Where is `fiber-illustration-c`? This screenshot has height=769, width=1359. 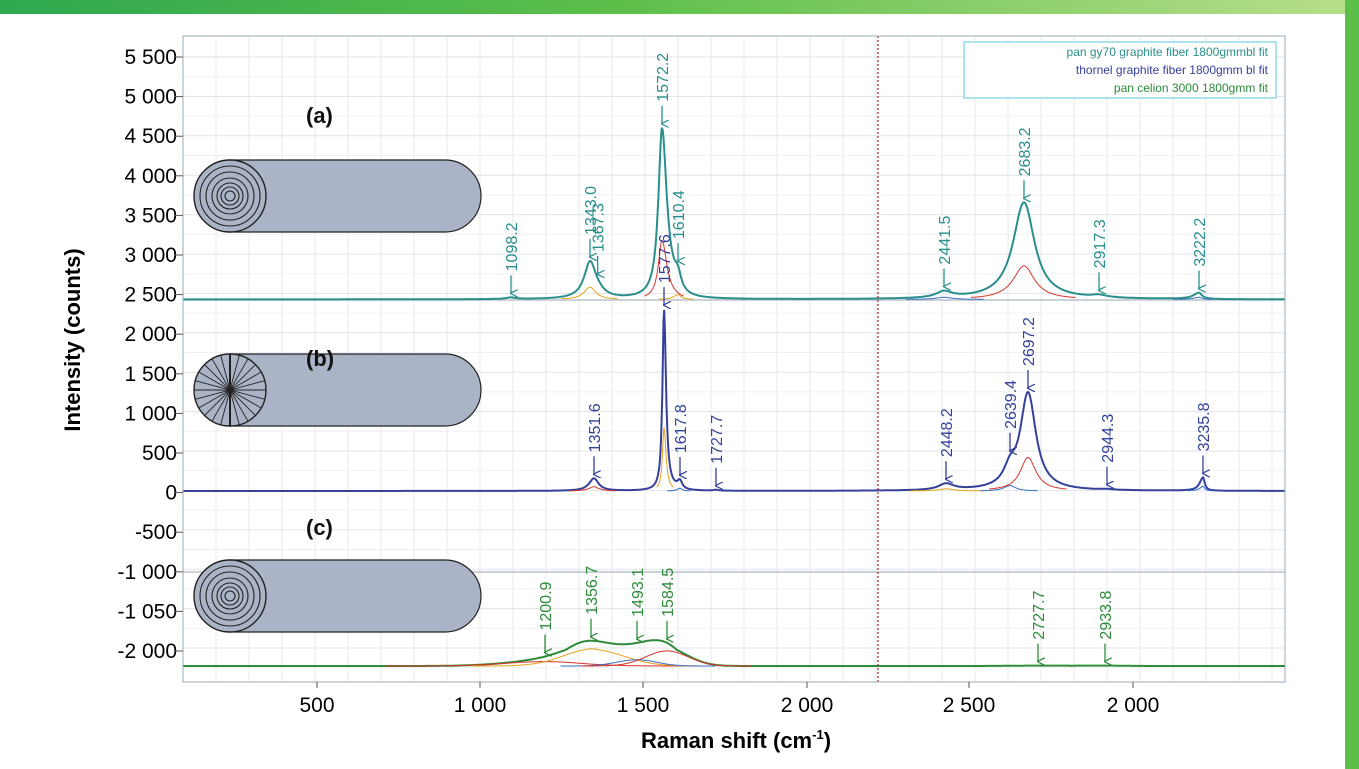
fiber-illustration-c is located at coordinates (337, 596).